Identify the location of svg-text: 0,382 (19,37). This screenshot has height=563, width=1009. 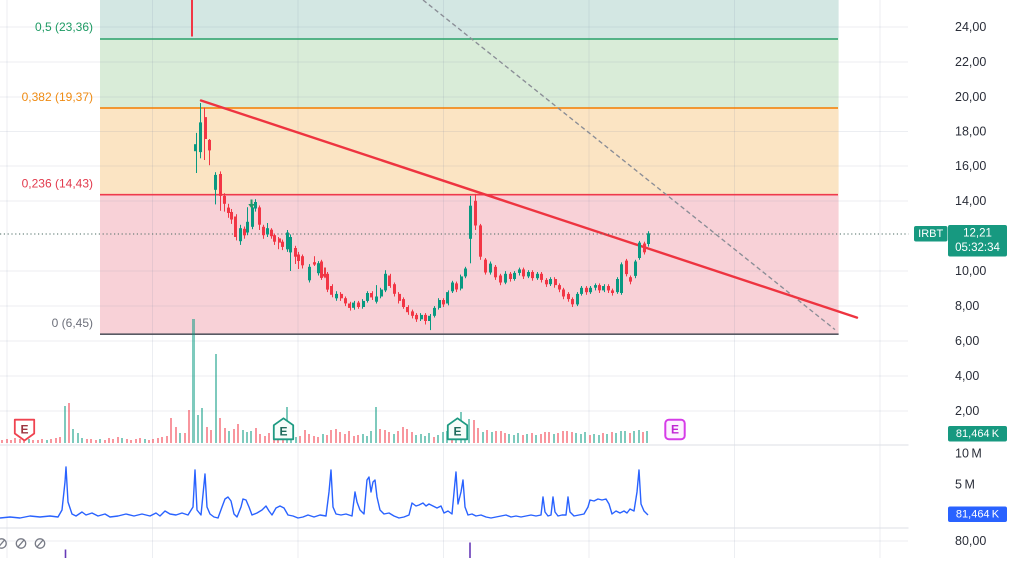
(57, 97).